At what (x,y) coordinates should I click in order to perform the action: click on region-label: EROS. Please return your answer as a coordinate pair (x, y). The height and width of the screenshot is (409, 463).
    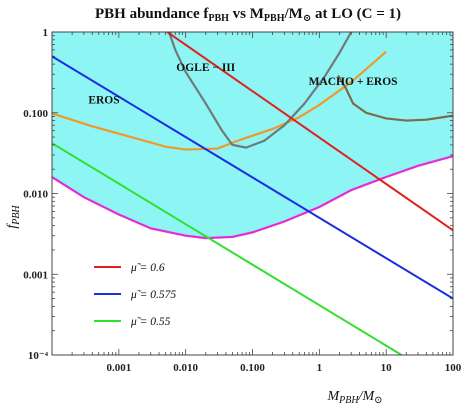
    Looking at the image, I should click on (103, 101).